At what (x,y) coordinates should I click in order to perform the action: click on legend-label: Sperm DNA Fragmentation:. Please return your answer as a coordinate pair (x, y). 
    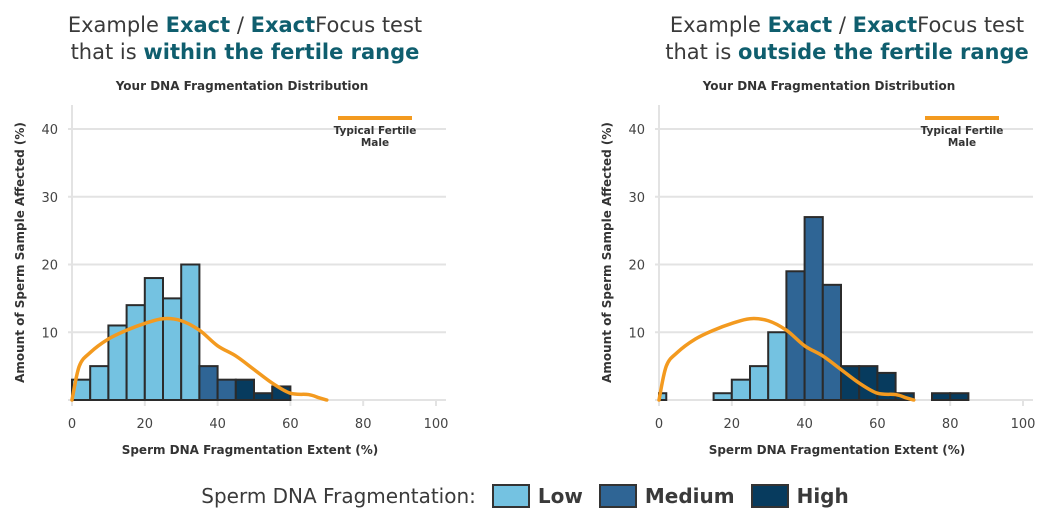
    Looking at the image, I should click on (338, 496).